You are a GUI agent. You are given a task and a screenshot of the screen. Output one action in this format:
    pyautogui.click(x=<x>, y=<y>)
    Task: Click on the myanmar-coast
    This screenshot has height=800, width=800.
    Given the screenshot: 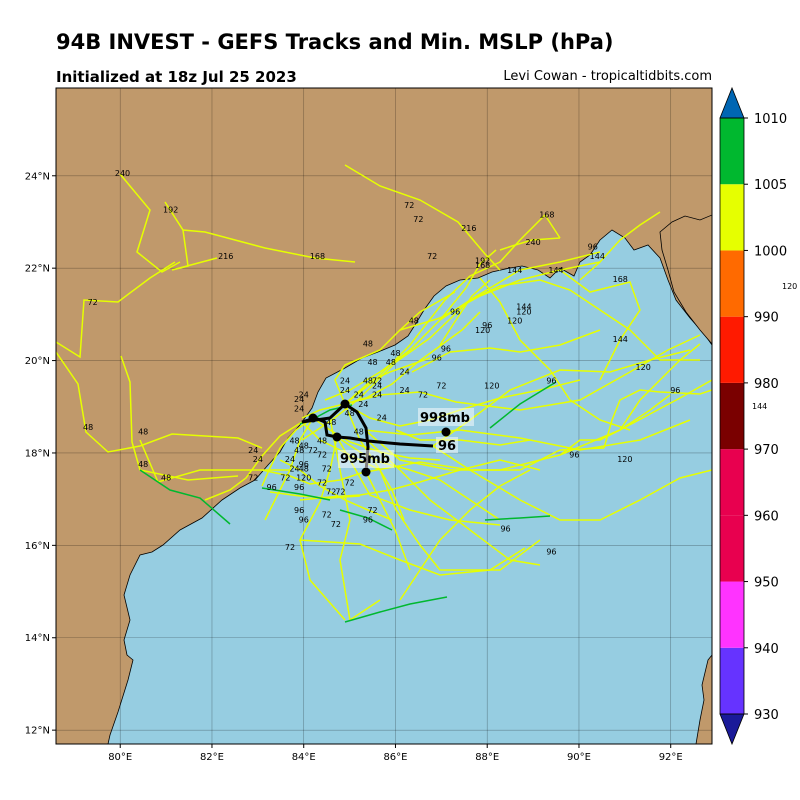 What is the action you would take?
    pyautogui.click(x=685, y=279)
    